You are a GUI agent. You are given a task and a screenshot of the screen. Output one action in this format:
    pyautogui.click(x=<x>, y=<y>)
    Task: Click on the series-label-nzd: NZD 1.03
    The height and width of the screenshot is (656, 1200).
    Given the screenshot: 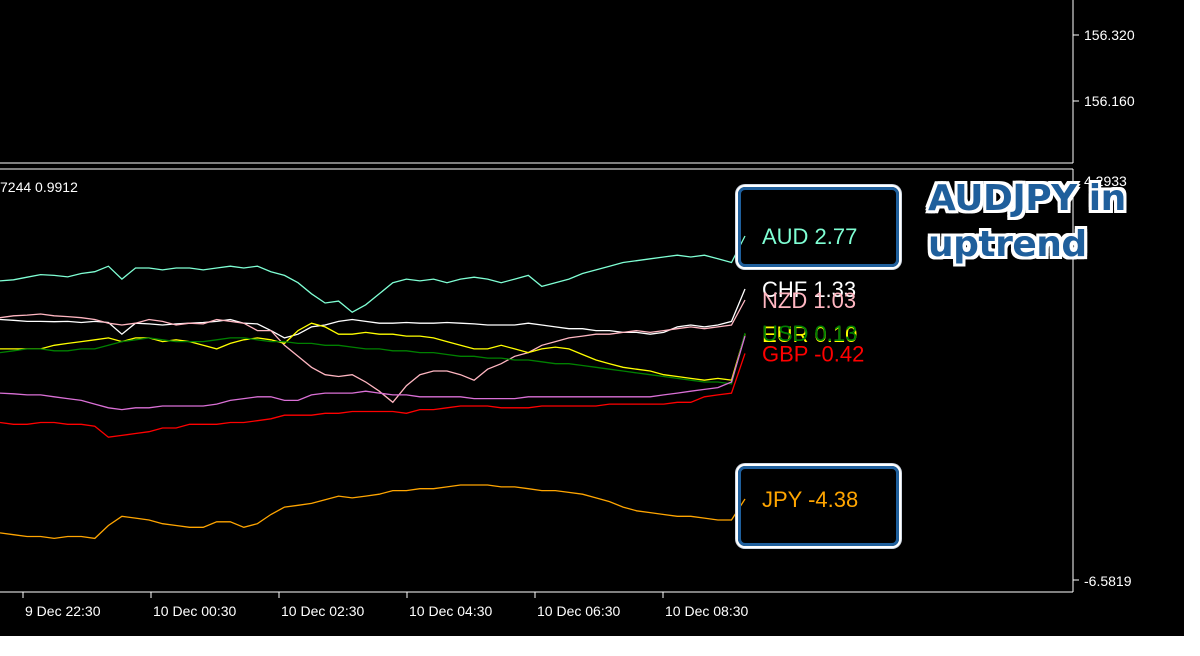 What is the action you would take?
    pyautogui.click(x=809, y=300)
    